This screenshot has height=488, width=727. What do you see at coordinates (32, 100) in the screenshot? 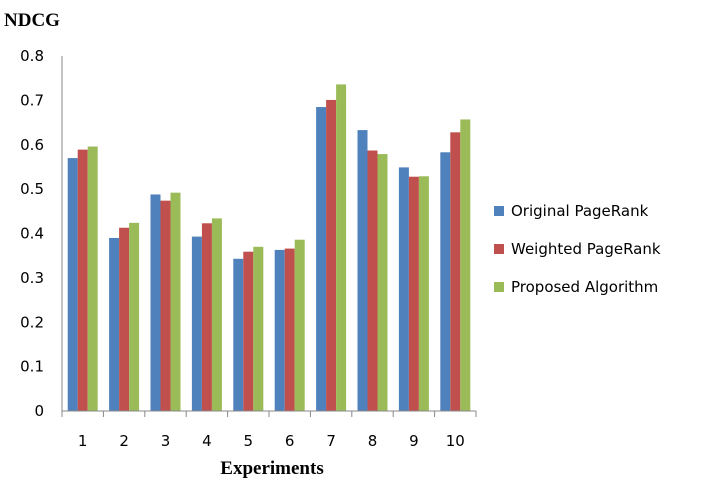
I see `y-tick-label: 0.7` at bounding box center [32, 100].